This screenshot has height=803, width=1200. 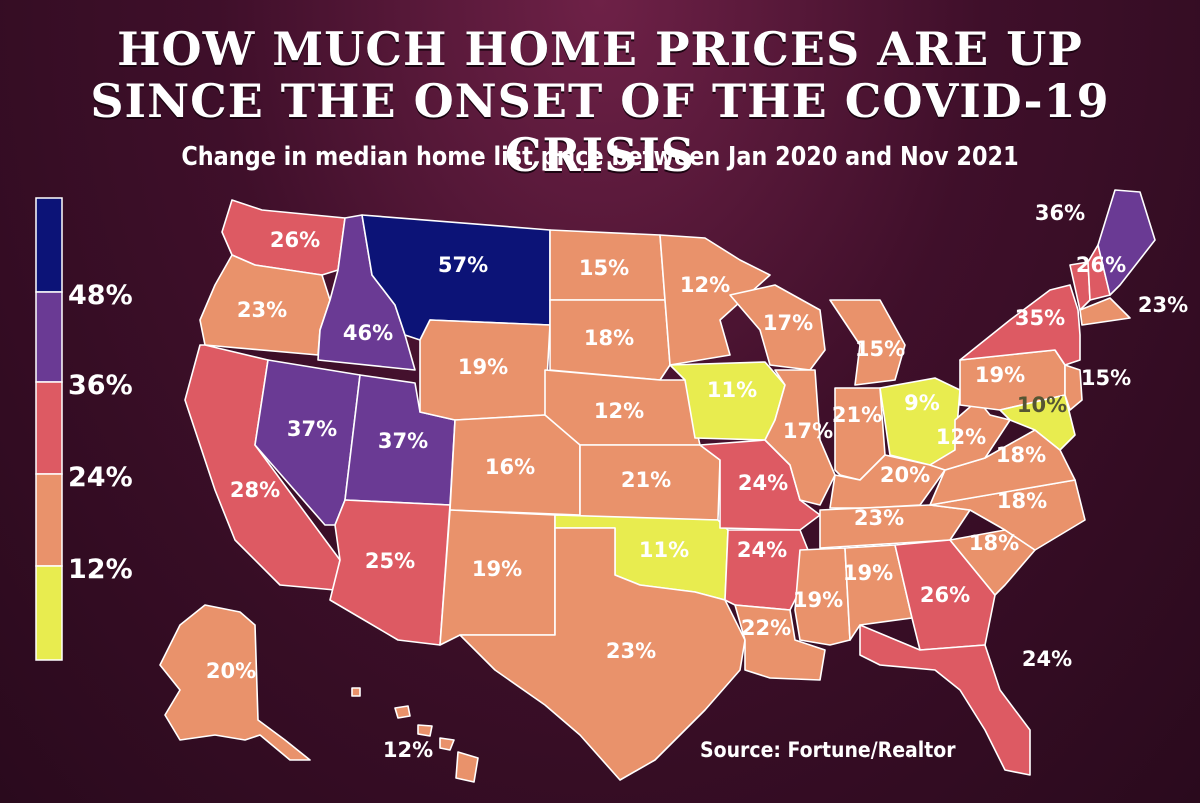 What do you see at coordinates (664, 550) in the screenshot?
I see `state-label-ok: 11%` at bounding box center [664, 550].